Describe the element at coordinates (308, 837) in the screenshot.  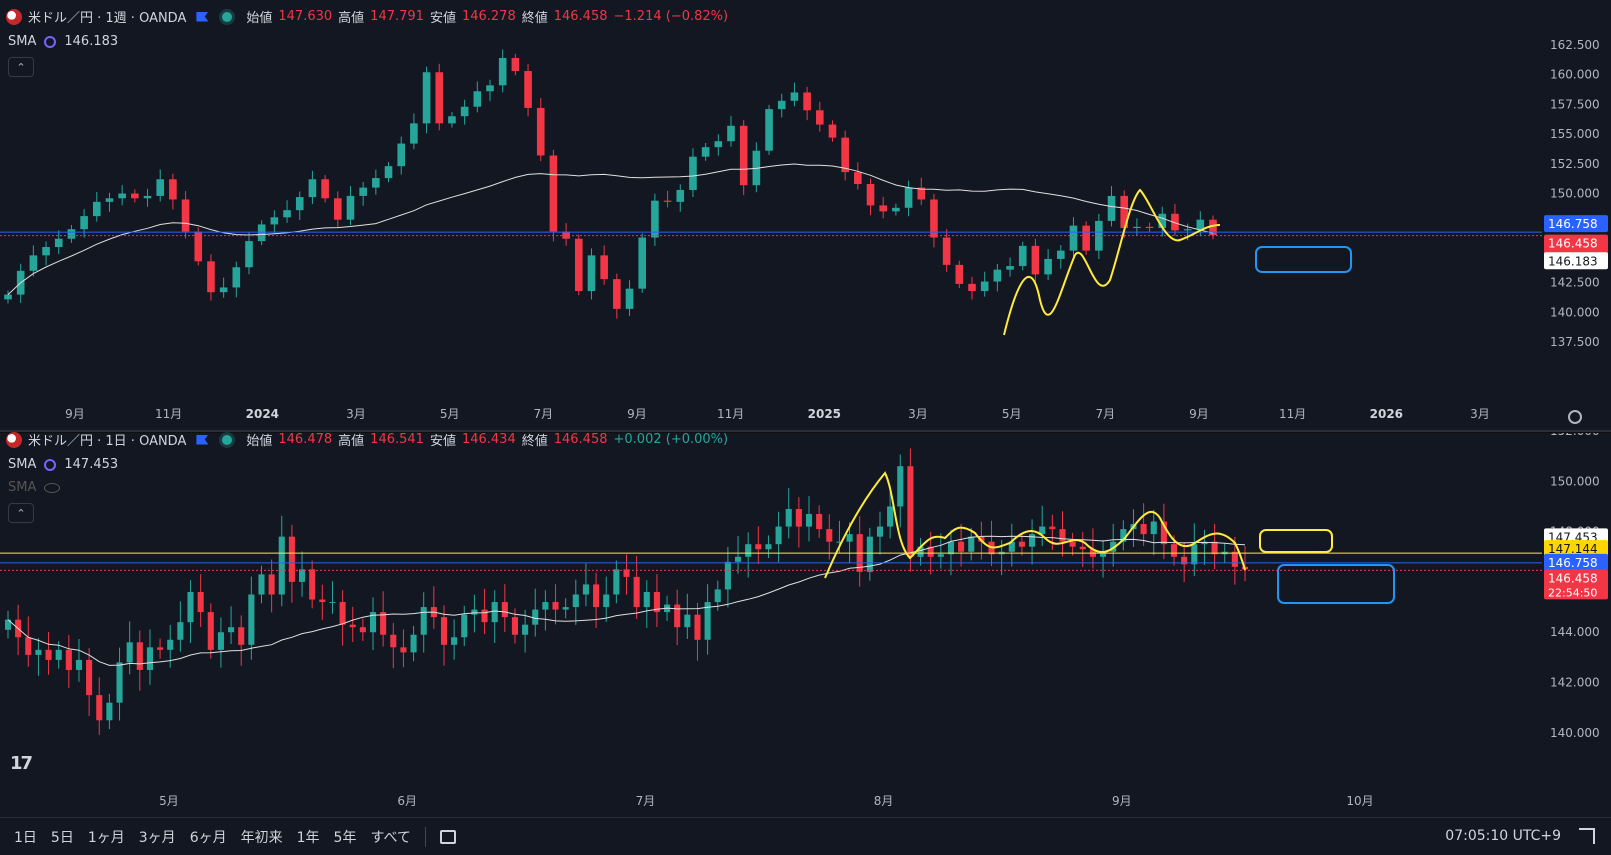
I see `range-1y-button: 1年` at that location.